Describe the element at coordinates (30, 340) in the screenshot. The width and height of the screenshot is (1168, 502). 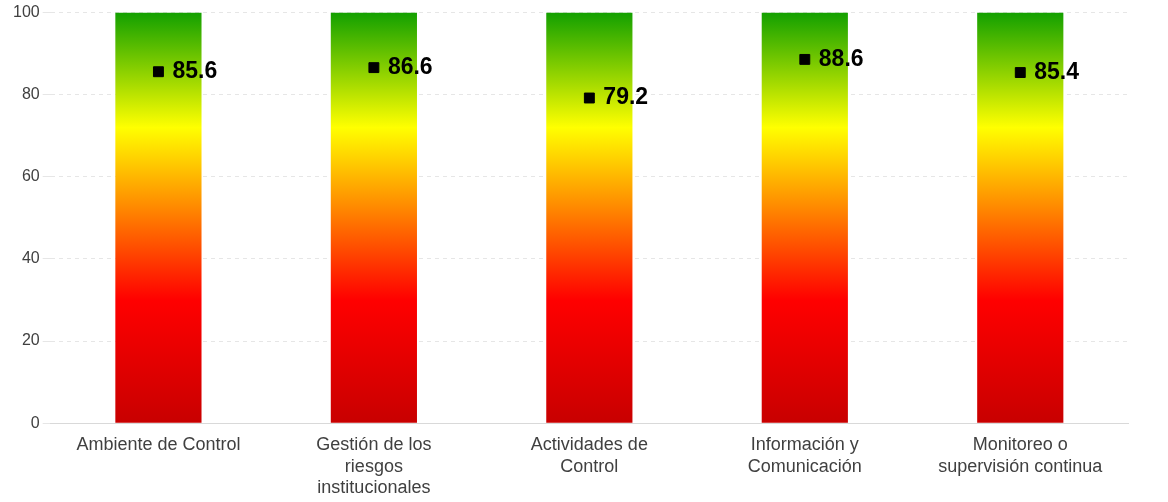
I see `y-tick-label: 20` at that location.